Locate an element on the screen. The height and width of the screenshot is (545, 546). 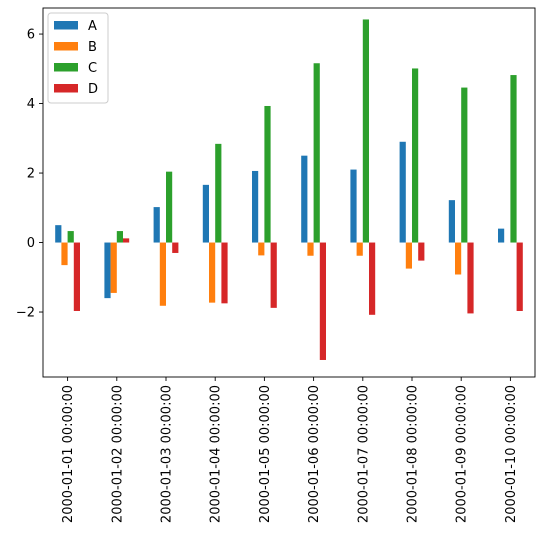
x-tick-label: 2000-01-10 00:00:00 is located at coordinates (511, 454).